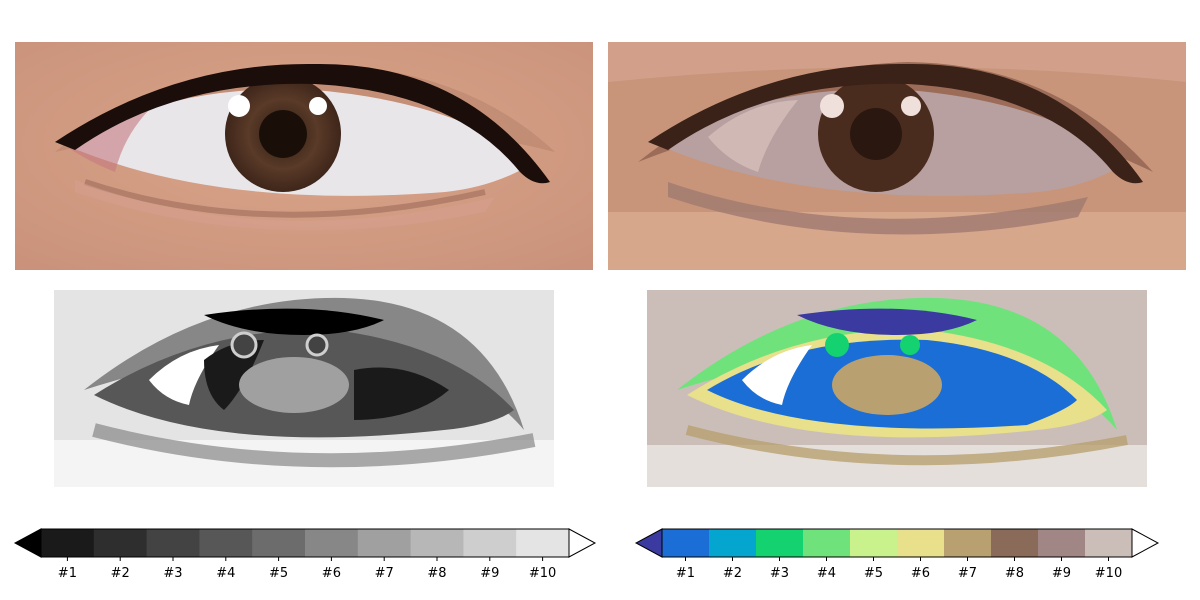  I want to click on color-colorbar-tick-label: #3, so click(779, 573).